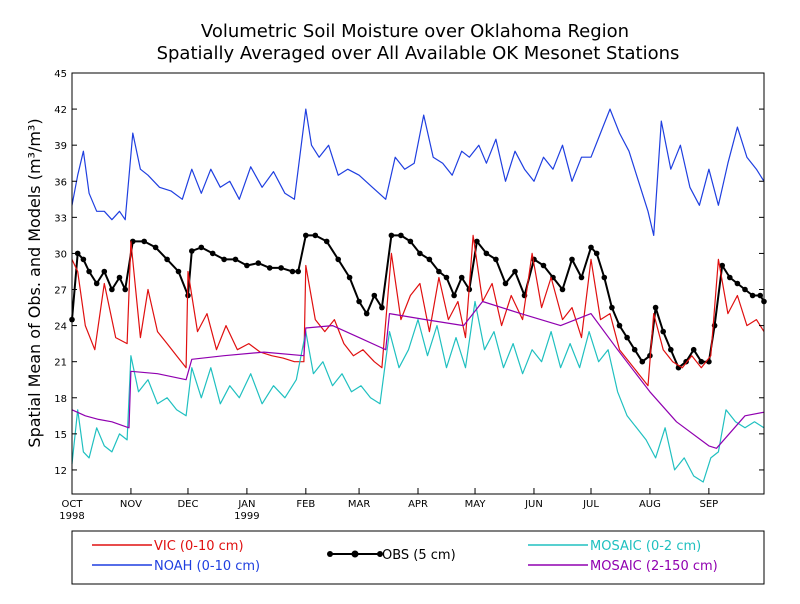  I want to click on y-tick-label: 27, so click(60, 291).